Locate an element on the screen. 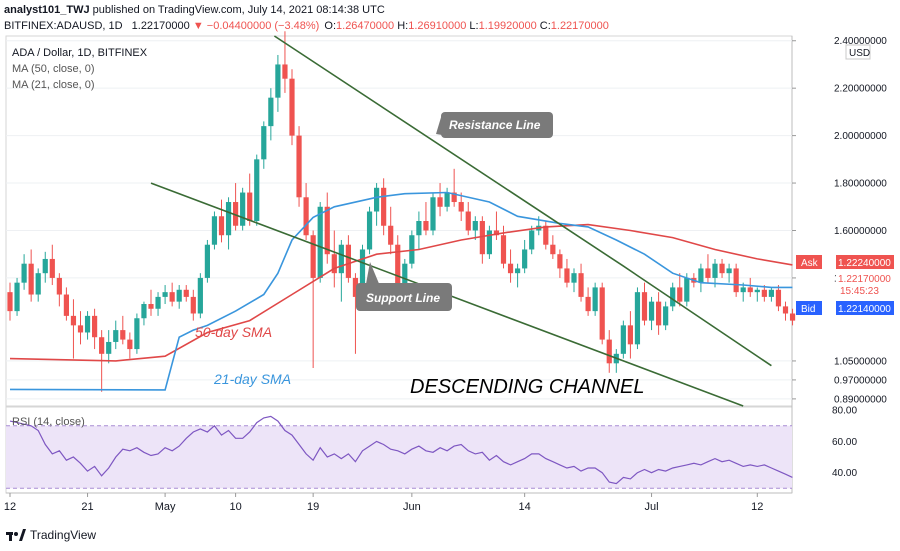  price-tick-label: 2.40000000 is located at coordinates (860, 41).